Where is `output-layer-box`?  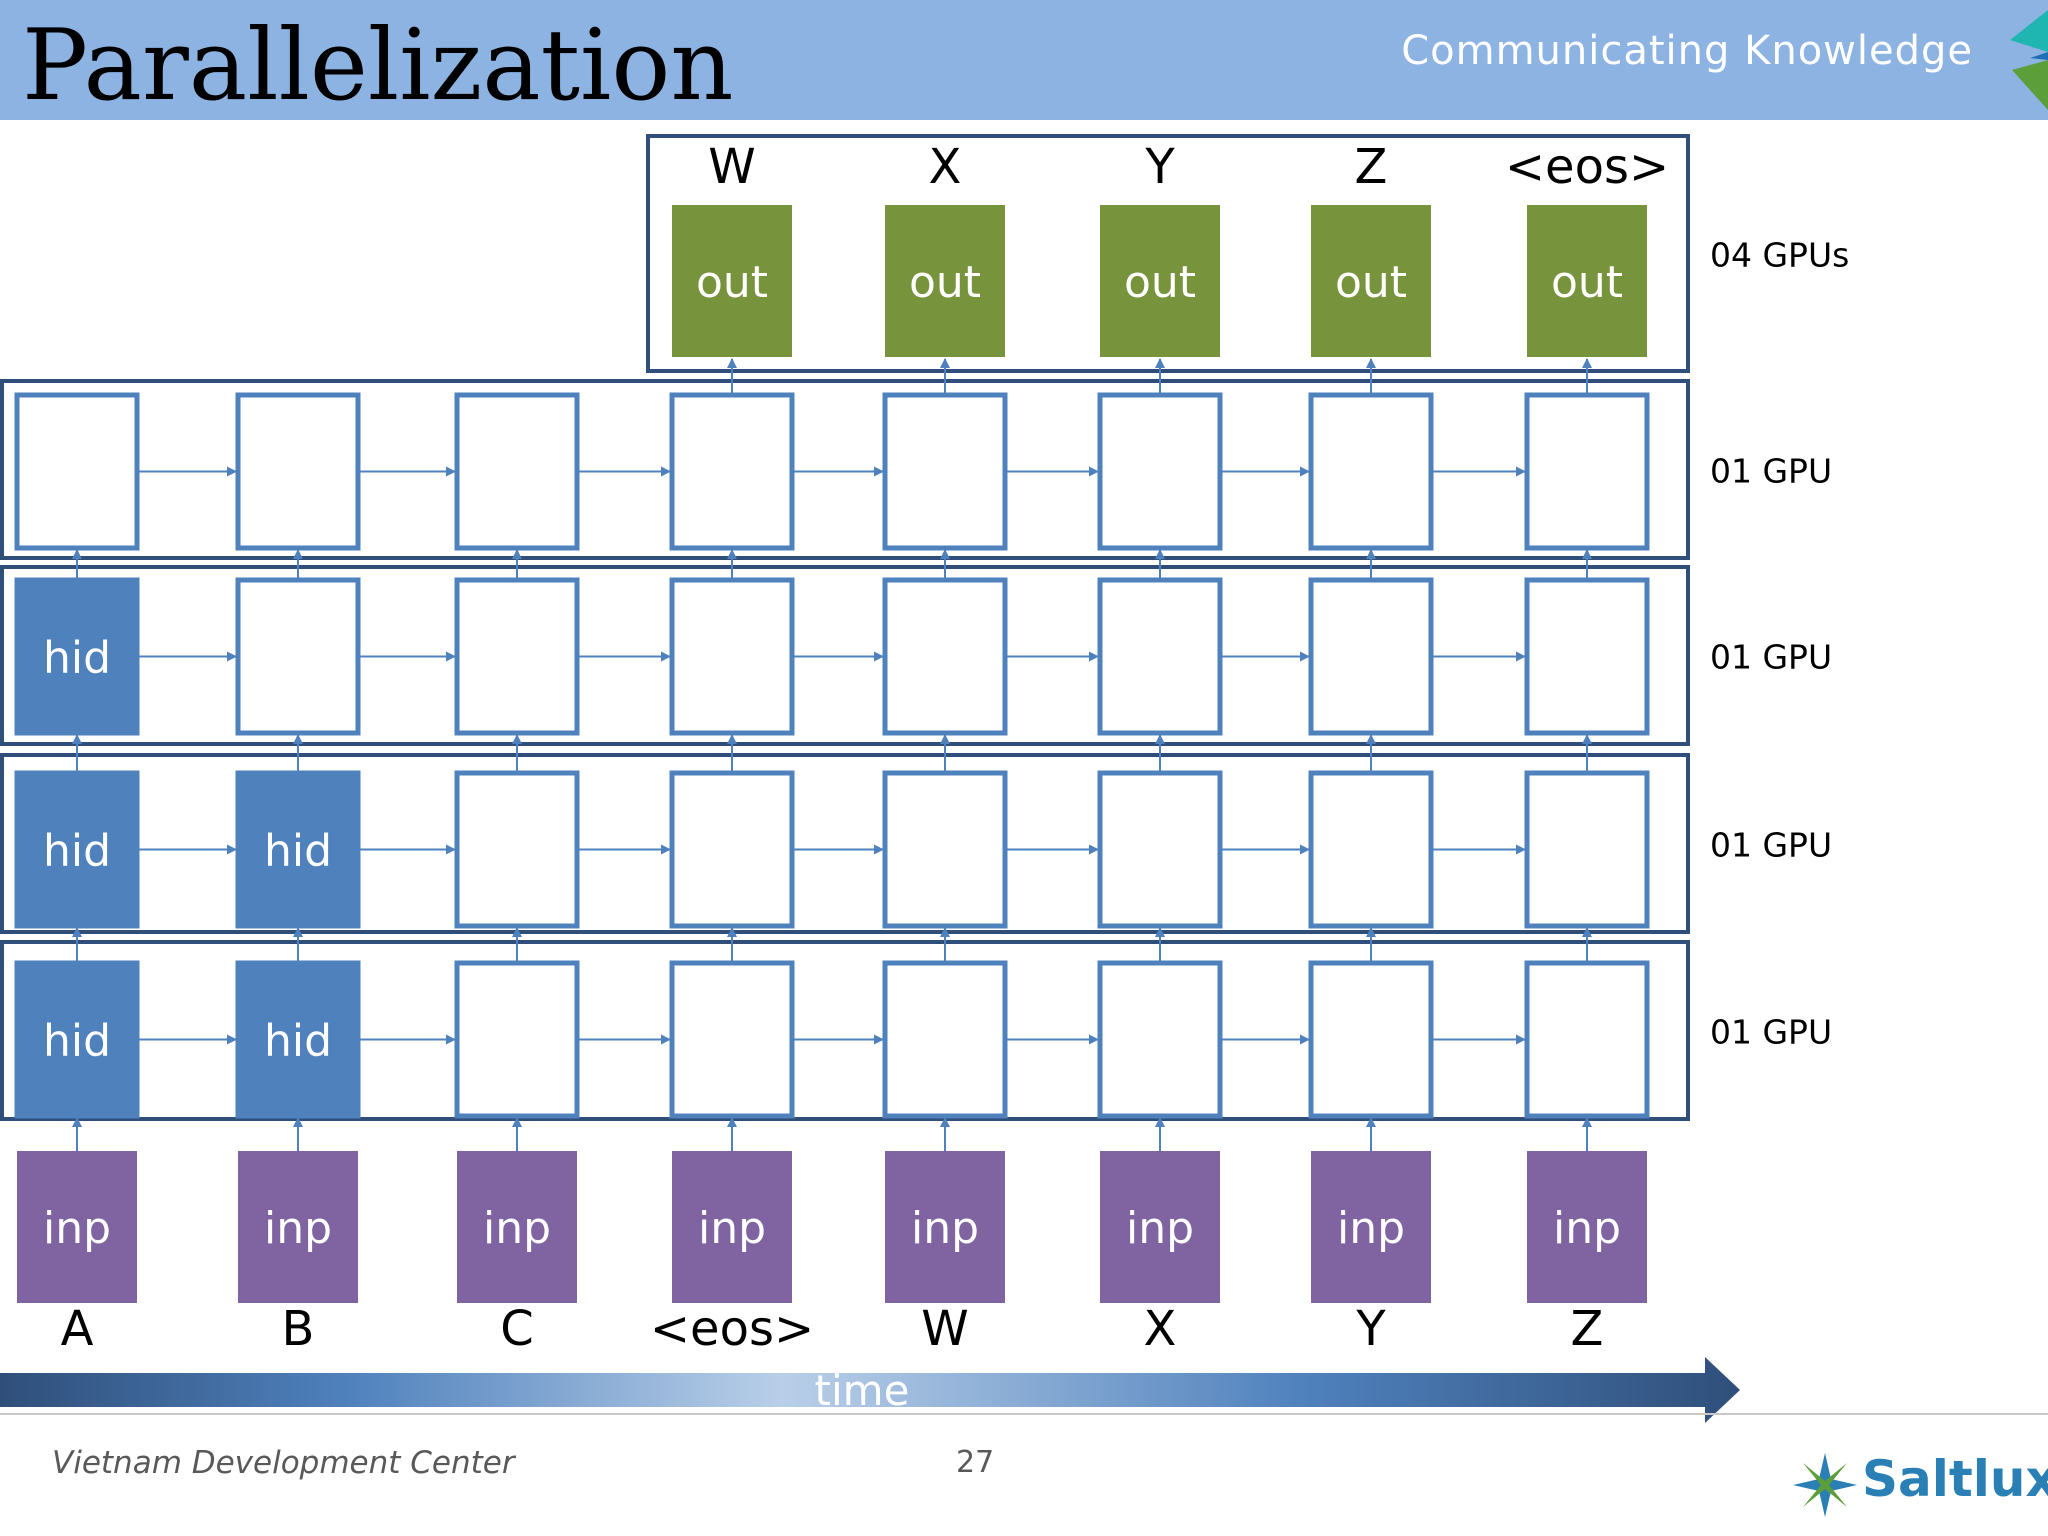 output-layer-box is located at coordinates (1168, 253).